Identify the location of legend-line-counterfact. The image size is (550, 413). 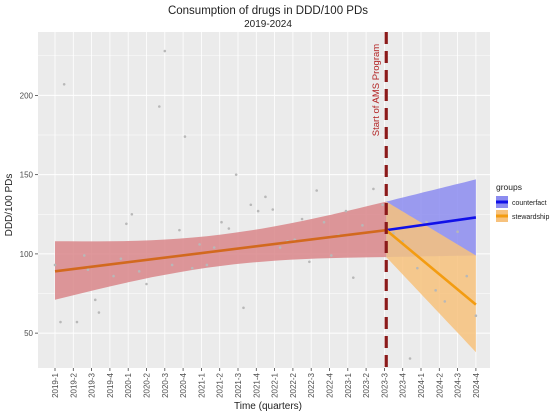
(502, 202).